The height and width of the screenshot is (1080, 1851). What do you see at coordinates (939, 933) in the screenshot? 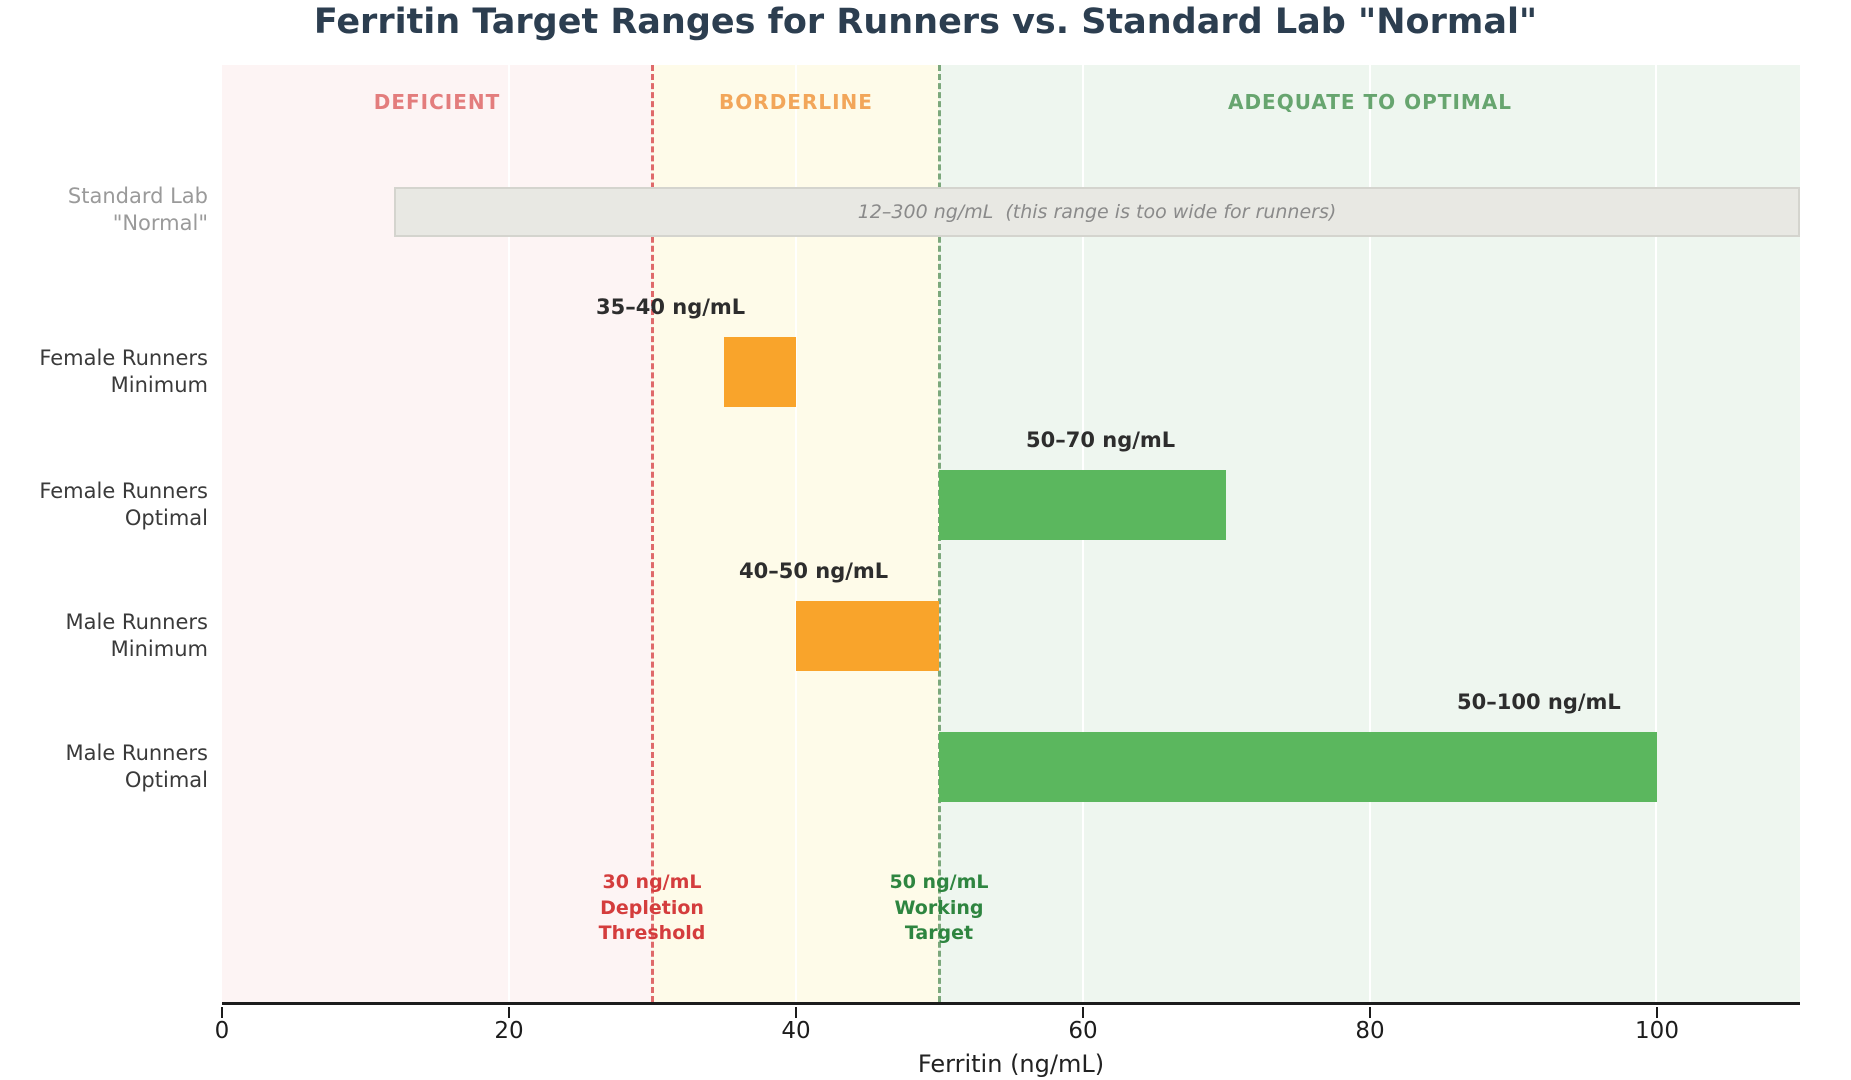
I see `annotation-working-line3: Target` at bounding box center [939, 933].